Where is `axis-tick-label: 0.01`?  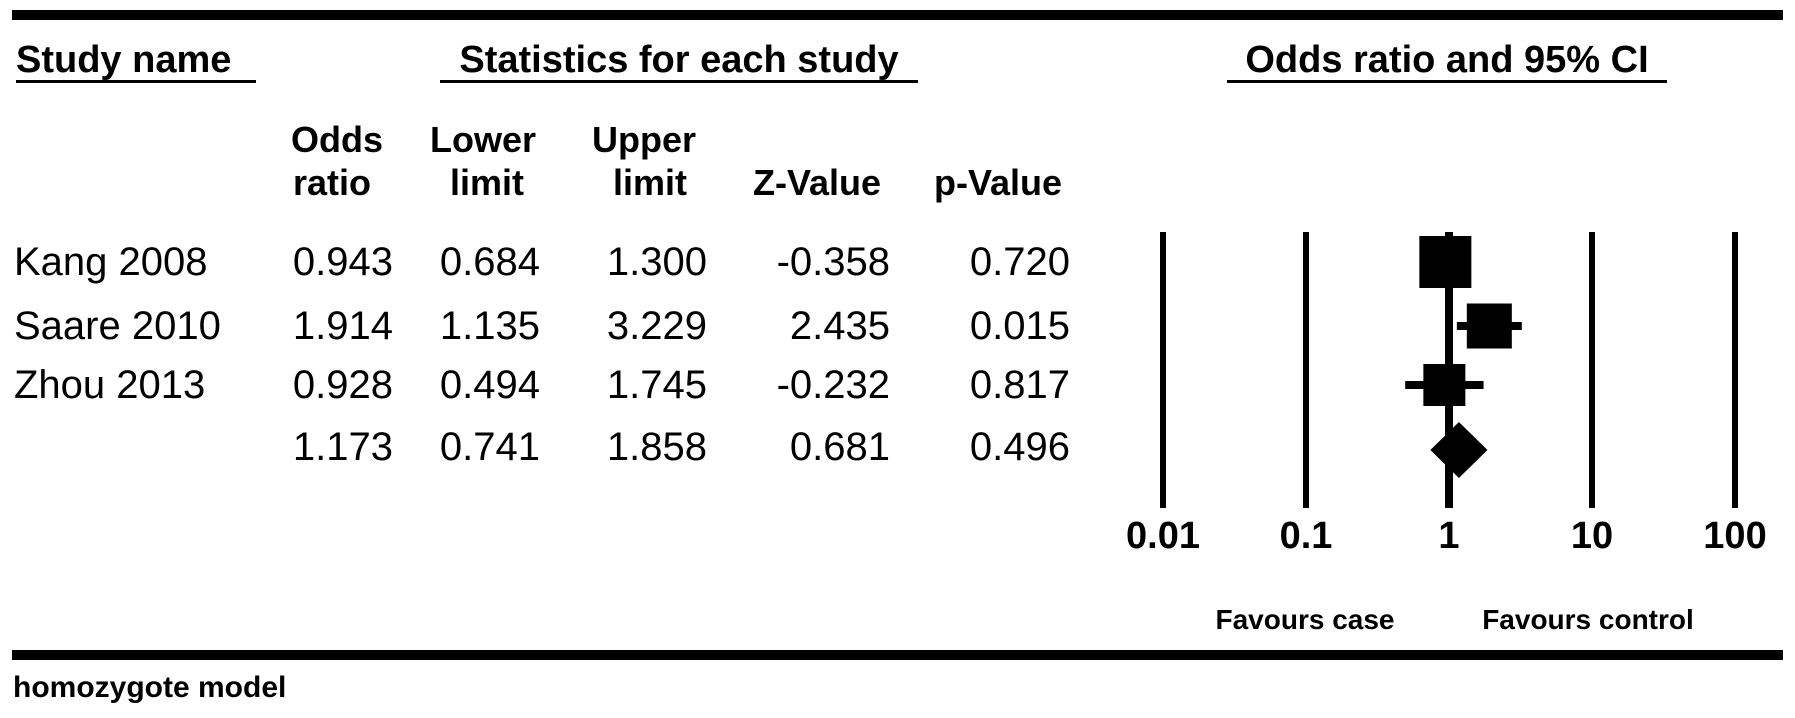 axis-tick-label: 0.01 is located at coordinates (1163, 536).